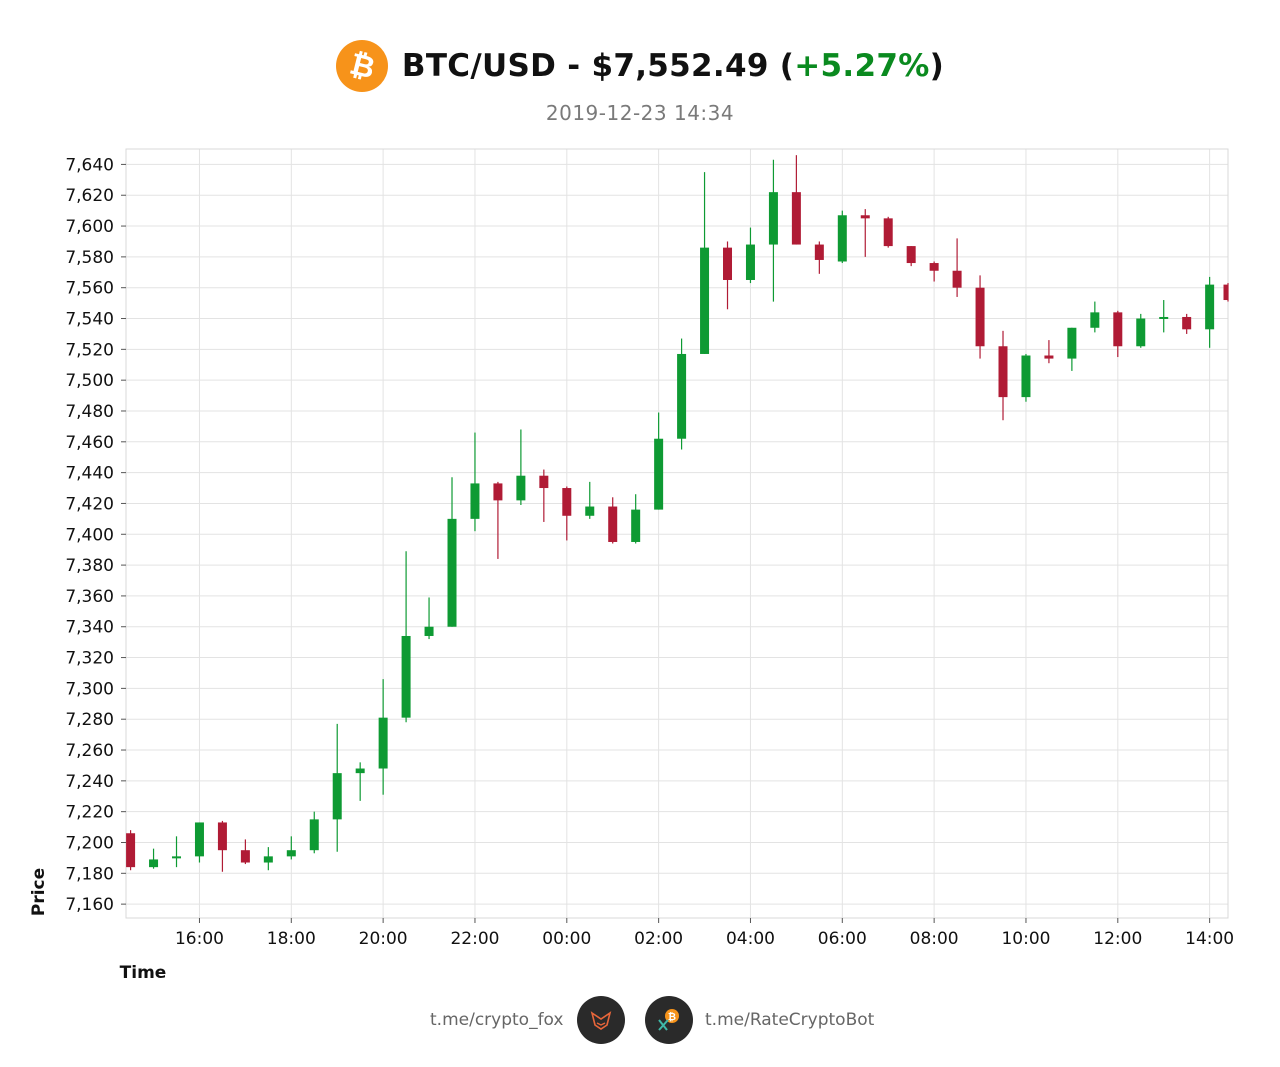  I want to click on price-change: +5.27%, so click(862, 66).